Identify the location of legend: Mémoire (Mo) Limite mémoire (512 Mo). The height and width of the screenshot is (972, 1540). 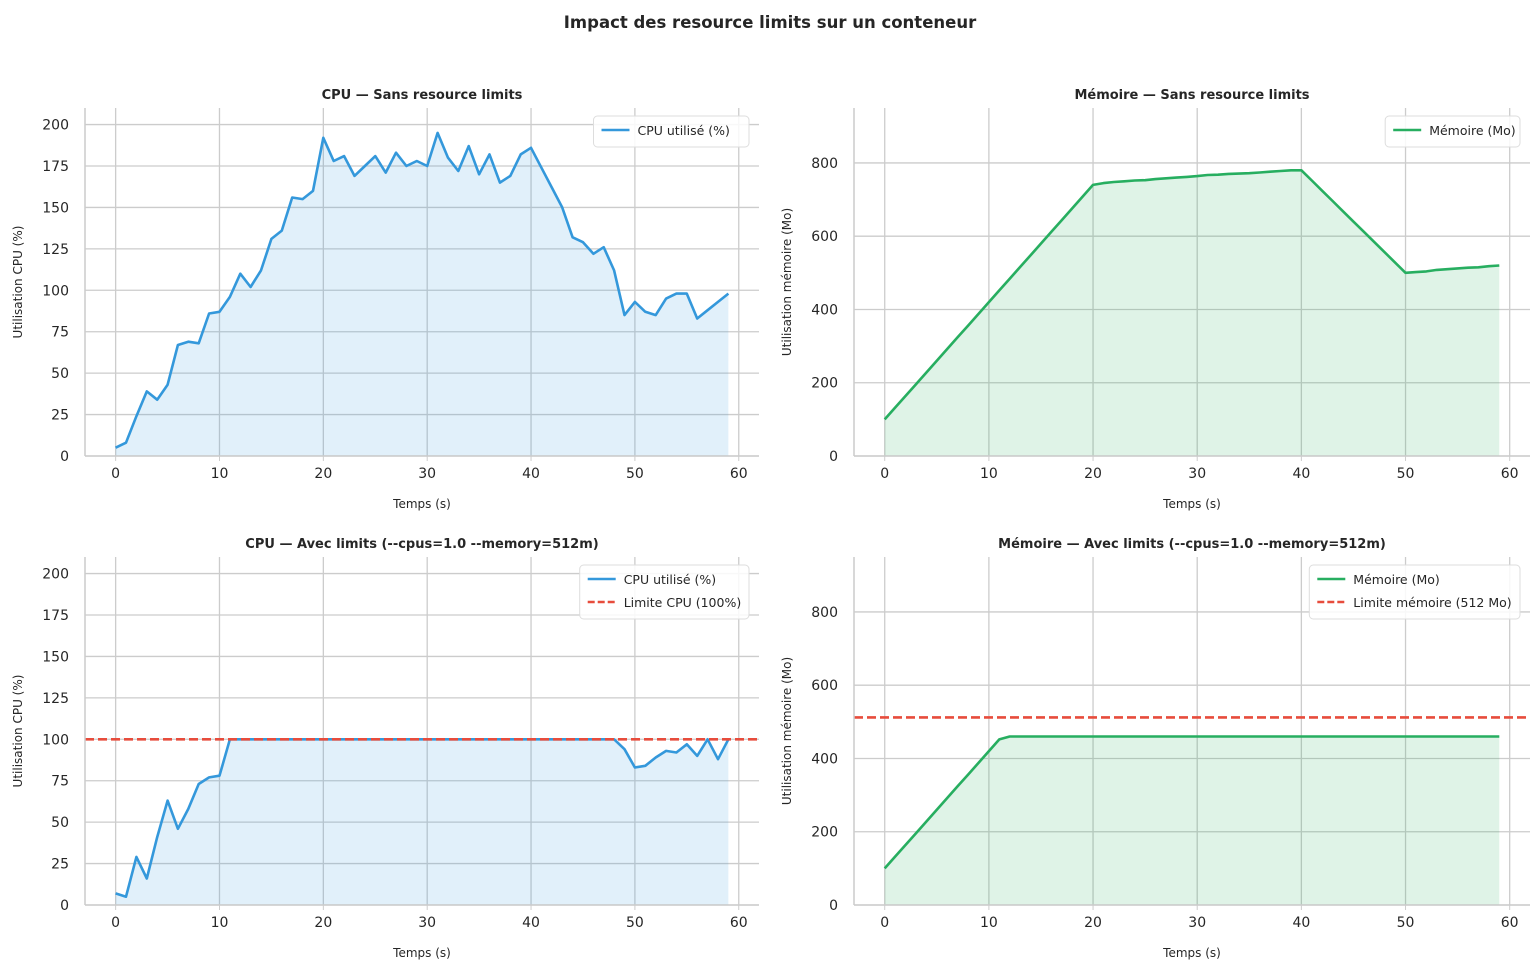
(1414, 592).